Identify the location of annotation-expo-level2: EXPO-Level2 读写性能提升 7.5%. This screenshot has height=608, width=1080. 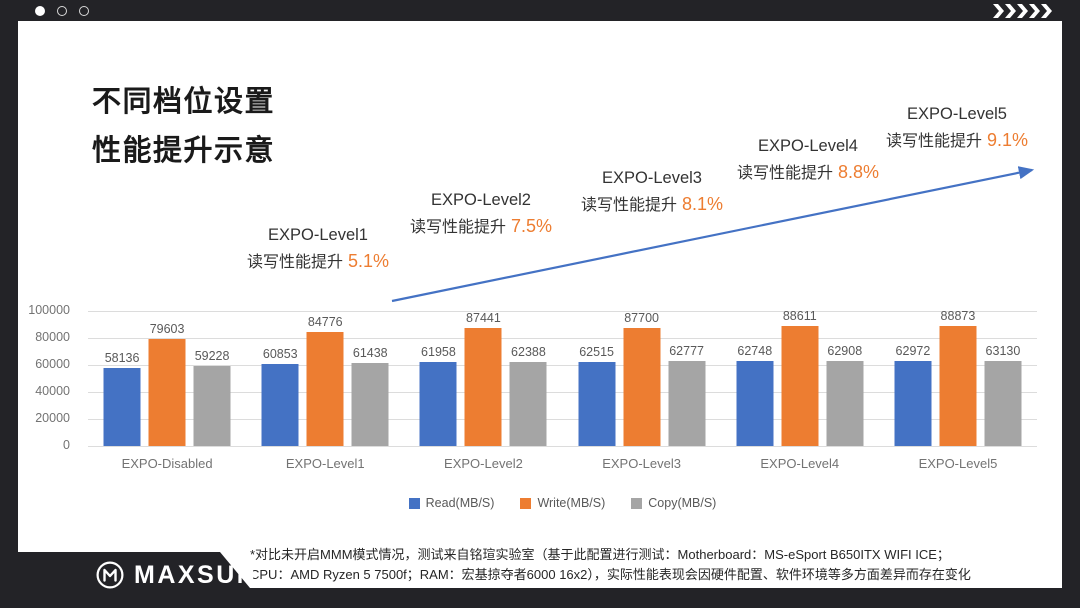
(481, 214).